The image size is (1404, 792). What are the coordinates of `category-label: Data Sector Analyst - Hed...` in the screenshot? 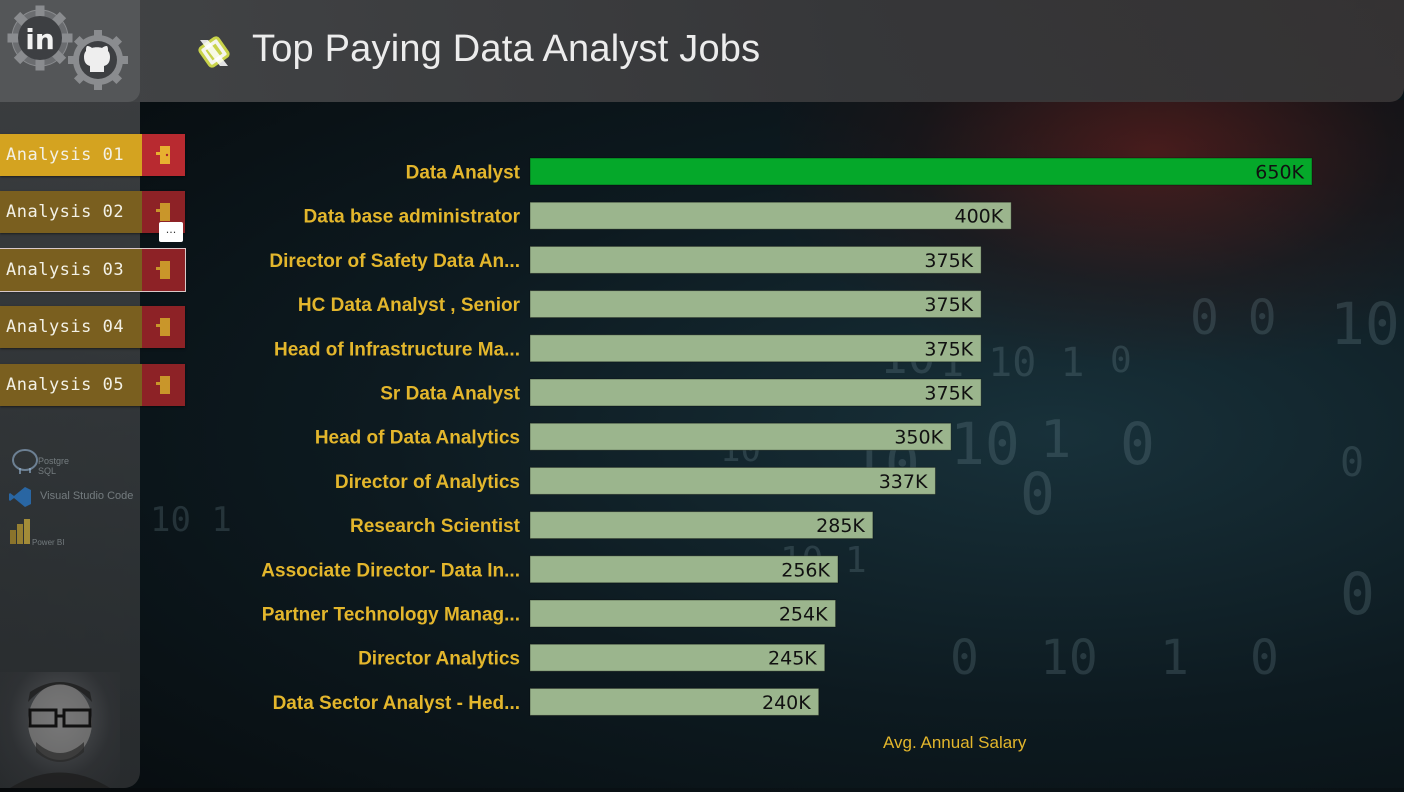 It's located at (396, 703).